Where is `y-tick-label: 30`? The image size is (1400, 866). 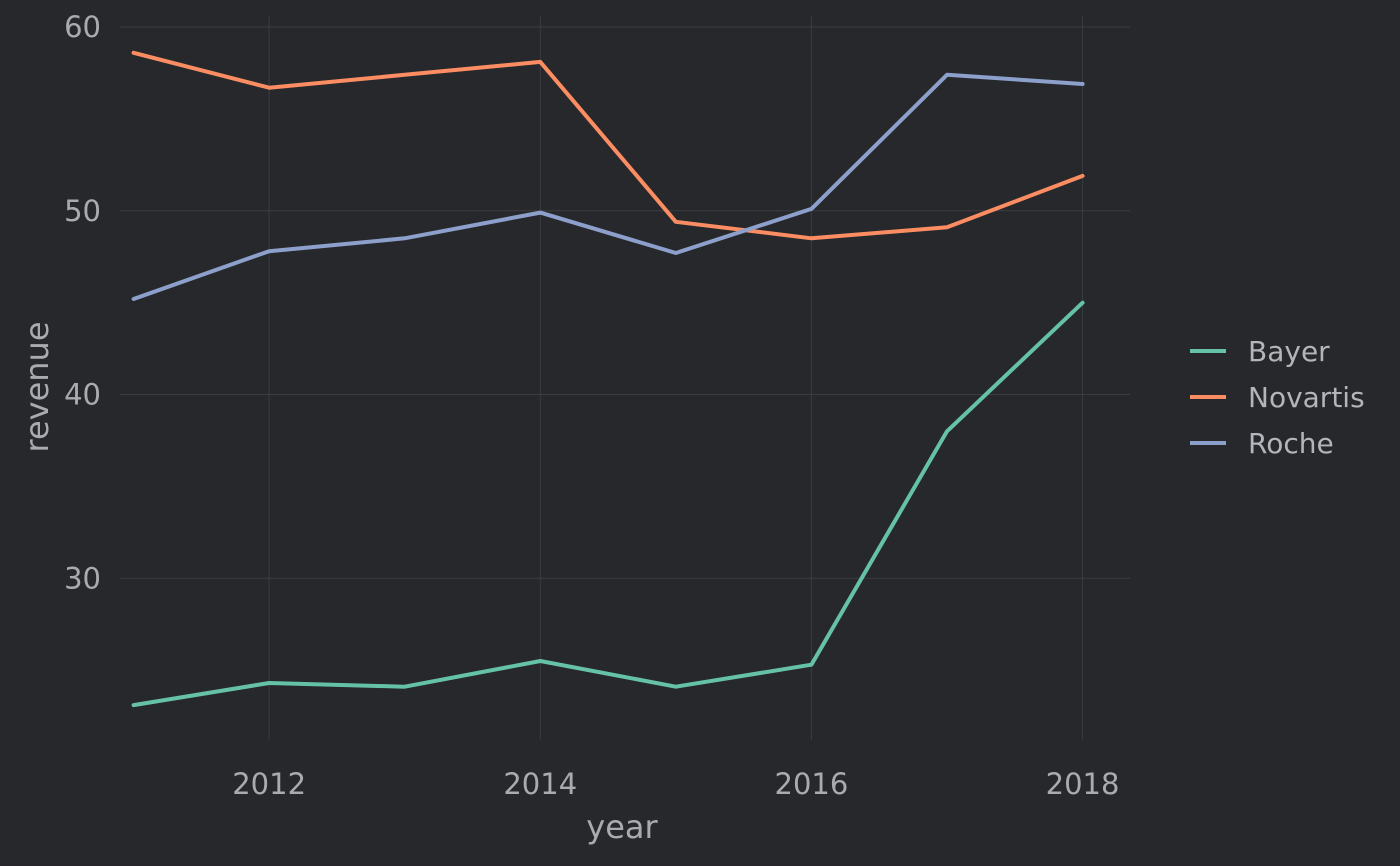
y-tick-label: 30 is located at coordinates (82, 578).